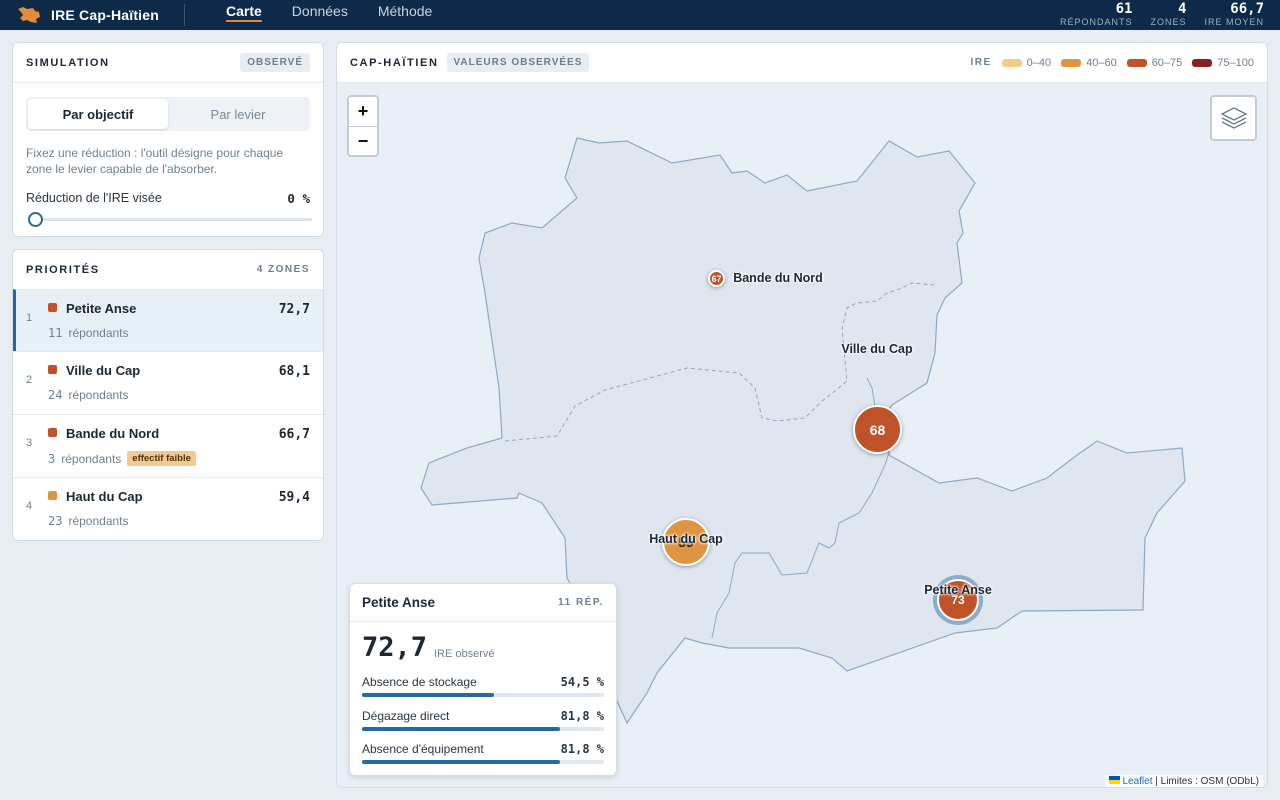  I want to click on zone-marker-haut-du-cap: 59, so click(686, 542).